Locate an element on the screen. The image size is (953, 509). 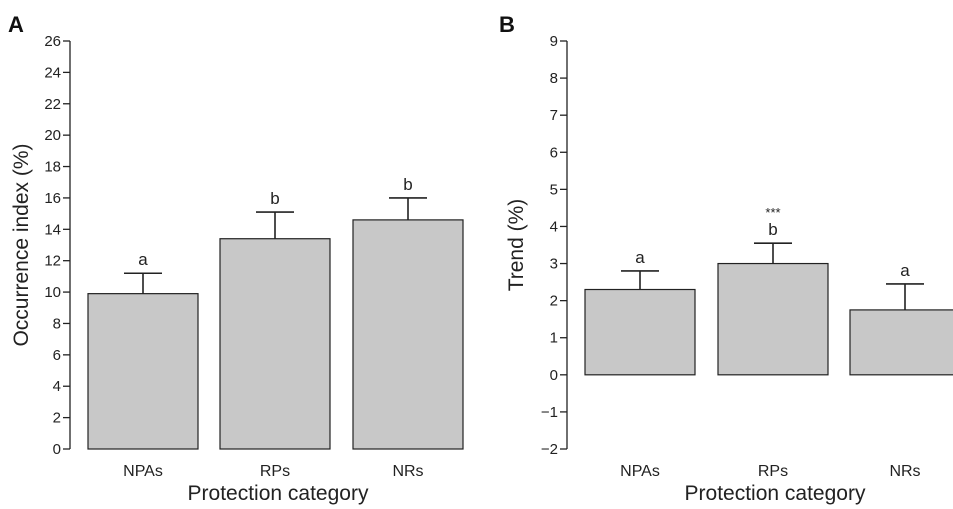
panel-b-y-tick-label: 5 is located at coordinates (554, 189).